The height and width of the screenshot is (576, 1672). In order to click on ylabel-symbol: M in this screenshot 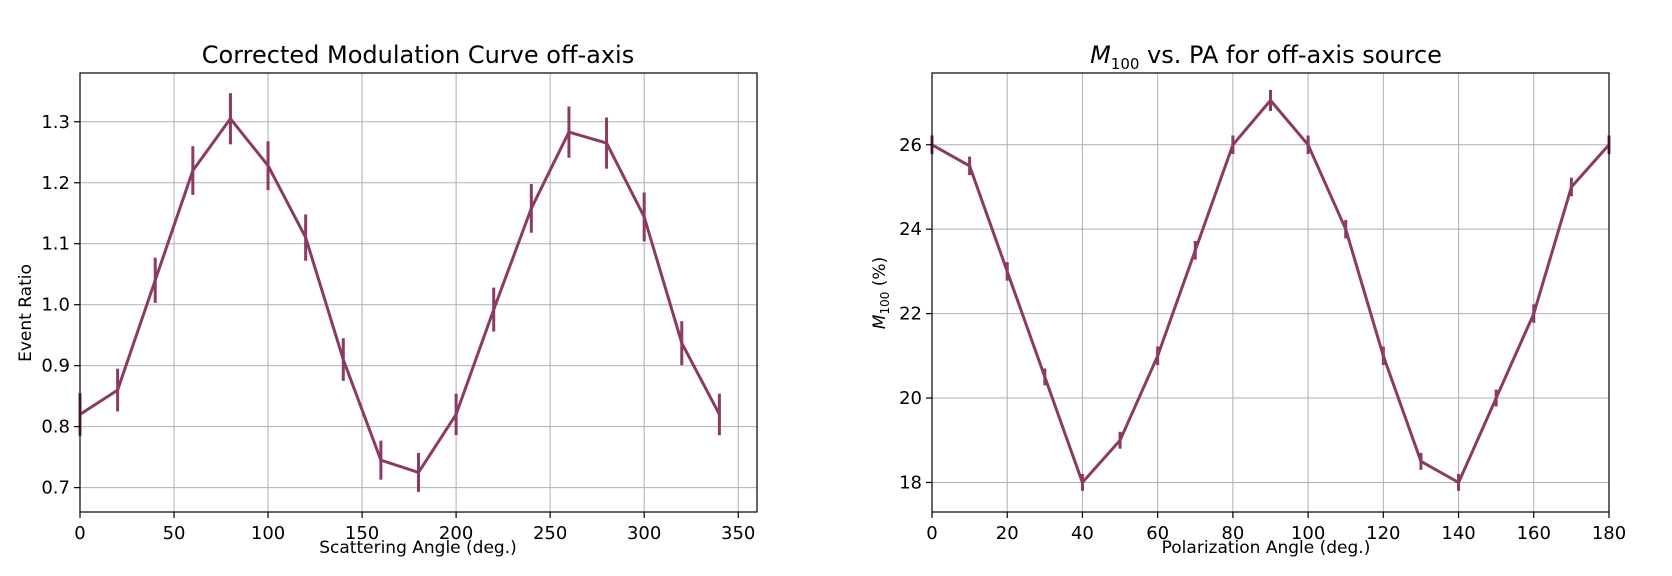, I will do `click(880, 321)`.